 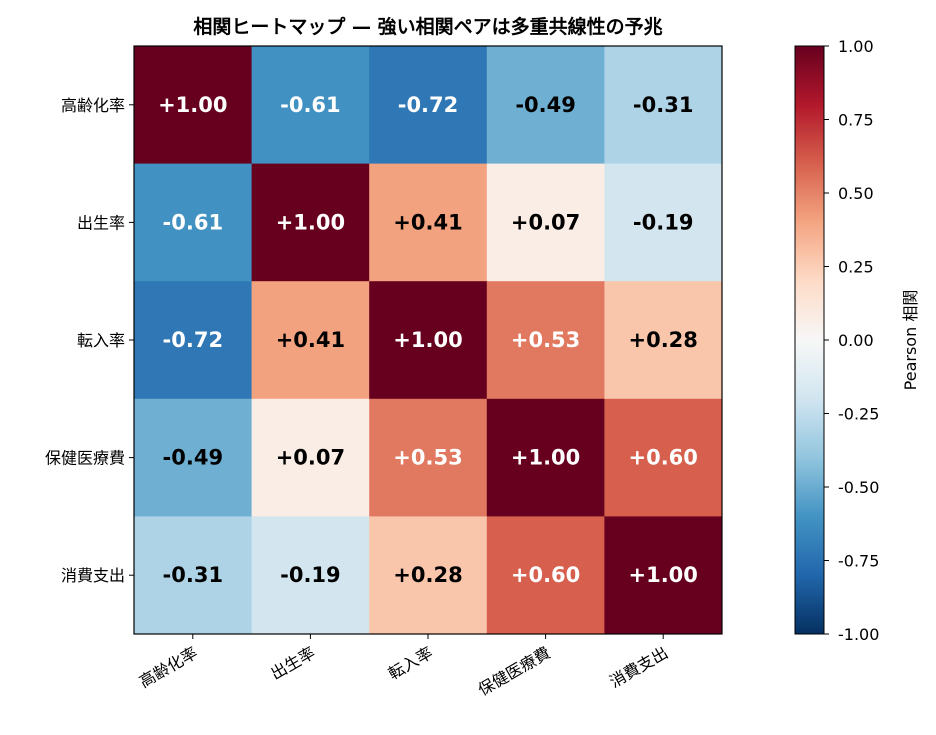 What do you see at coordinates (809, 340) in the screenshot?
I see `colorbar` at bounding box center [809, 340].